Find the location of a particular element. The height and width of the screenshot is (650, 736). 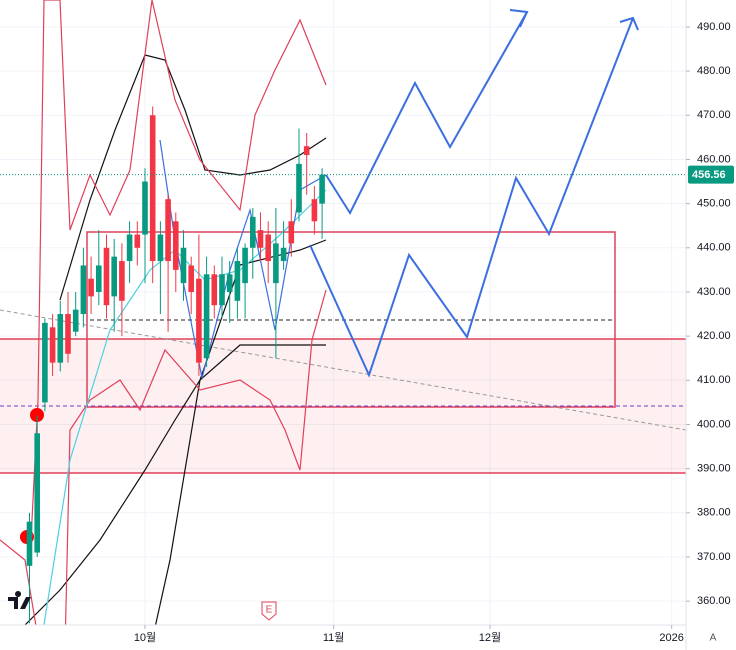

x-tick-label: 11월 is located at coordinates (334, 637).